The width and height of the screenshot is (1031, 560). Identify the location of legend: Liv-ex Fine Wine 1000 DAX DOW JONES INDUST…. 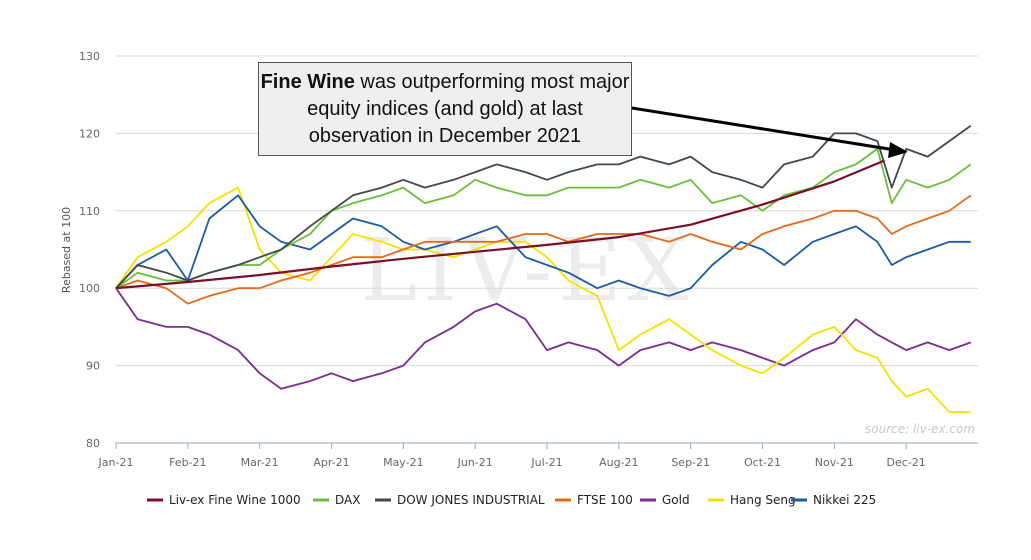
(511, 500).